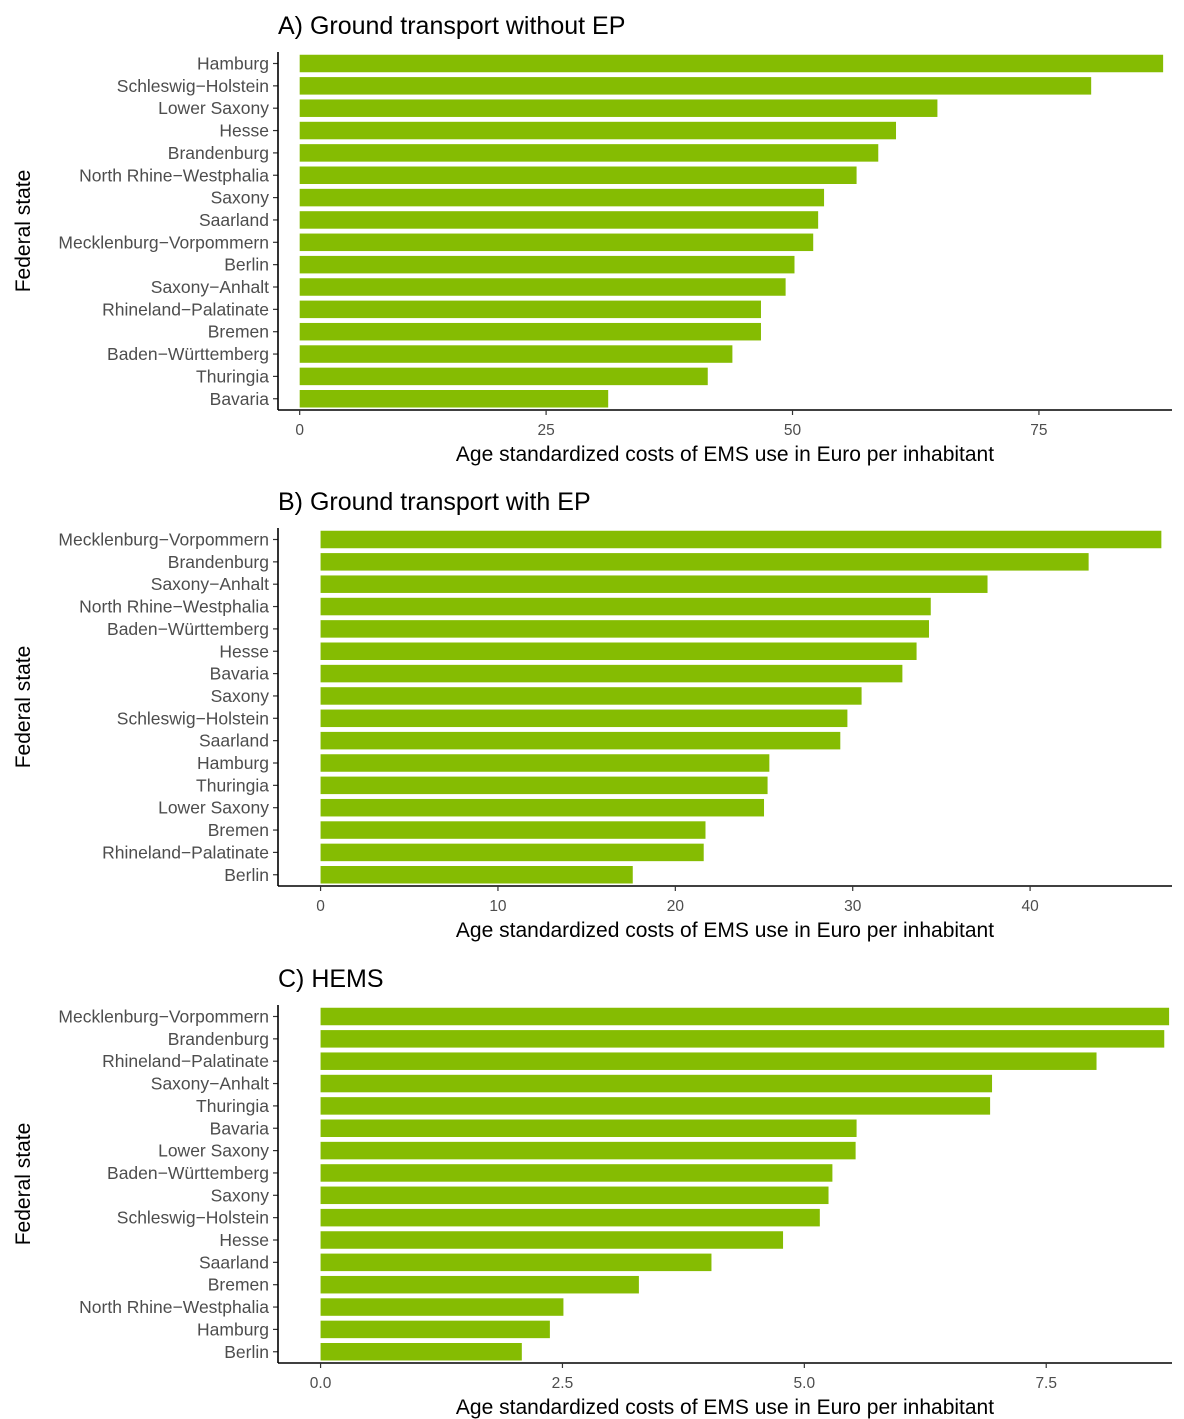 This screenshot has height=1419, width=1184. What do you see at coordinates (563, 1383) in the screenshot?
I see `x-tick-label: 2.5` at bounding box center [563, 1383].